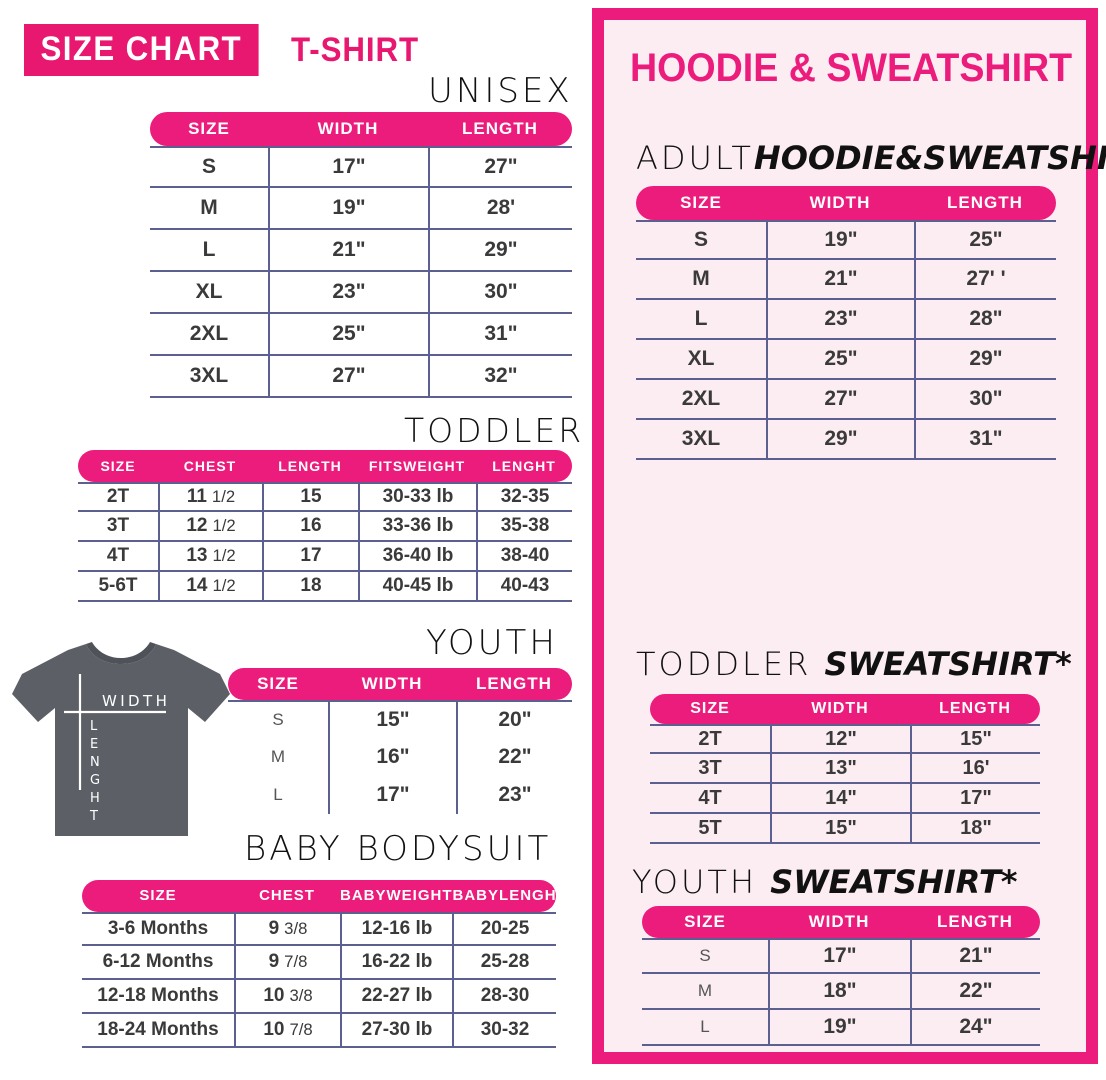 The height and width of the screenshot is (1080, 1106). Describe the element at coordinates (296, 961) in the screenshot. I see `cell-fraction: 7/8` at that location.